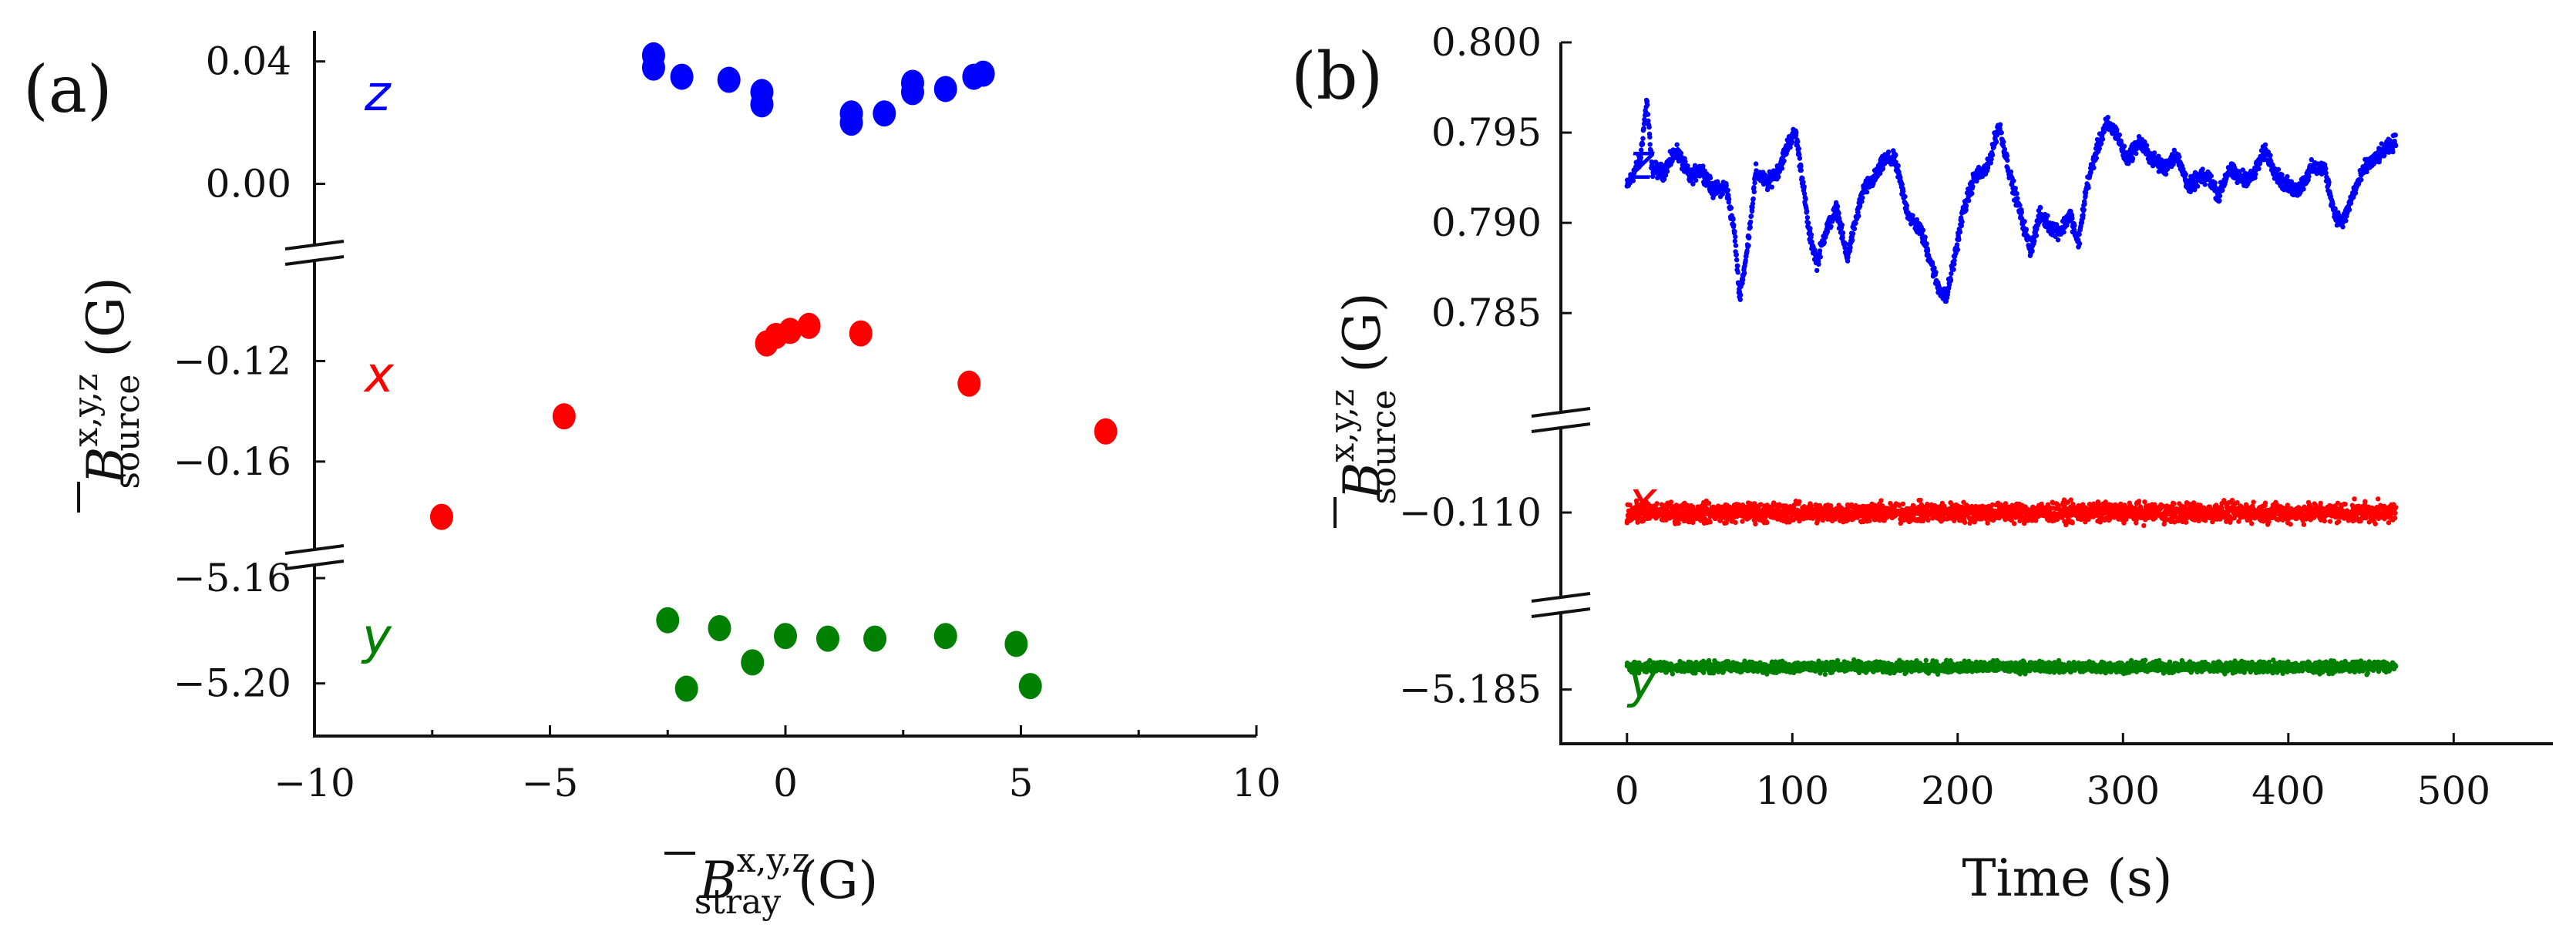  What do you see at coordinates (232, 462) in the screenshot?
I see `panel-a-y-tick-label: −0.16` at bounding box center [232, 462].